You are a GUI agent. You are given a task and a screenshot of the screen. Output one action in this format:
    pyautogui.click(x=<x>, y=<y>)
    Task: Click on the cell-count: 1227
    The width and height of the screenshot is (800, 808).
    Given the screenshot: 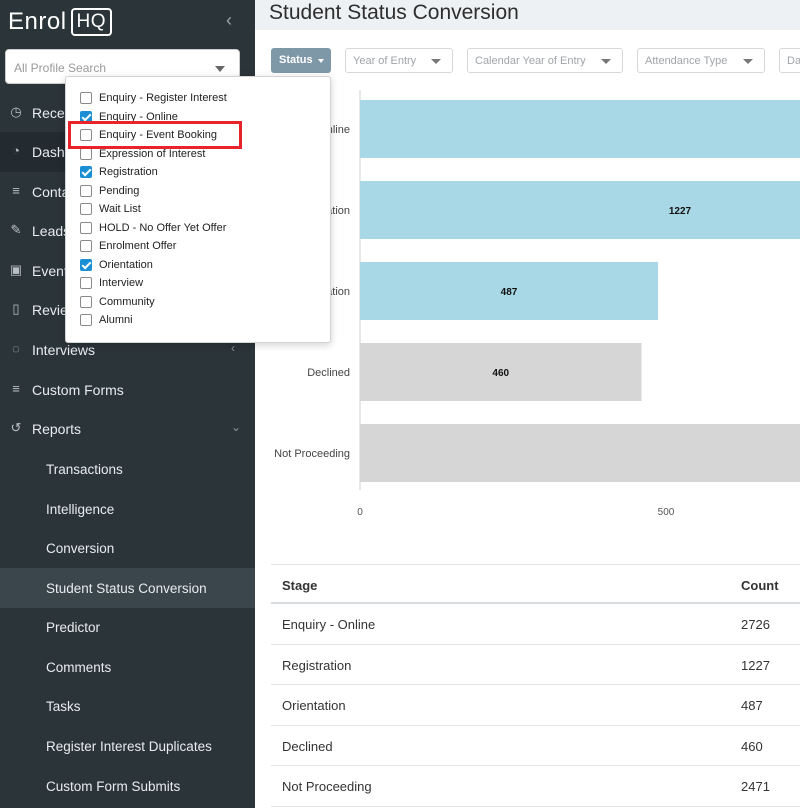 What is the action you would take?
    pyautogui.click(x=755, y=665)
    